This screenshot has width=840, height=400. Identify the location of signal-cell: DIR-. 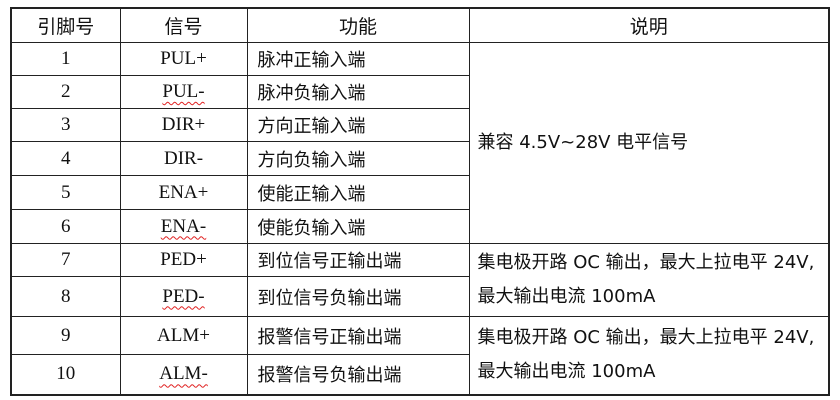
(183, 158).